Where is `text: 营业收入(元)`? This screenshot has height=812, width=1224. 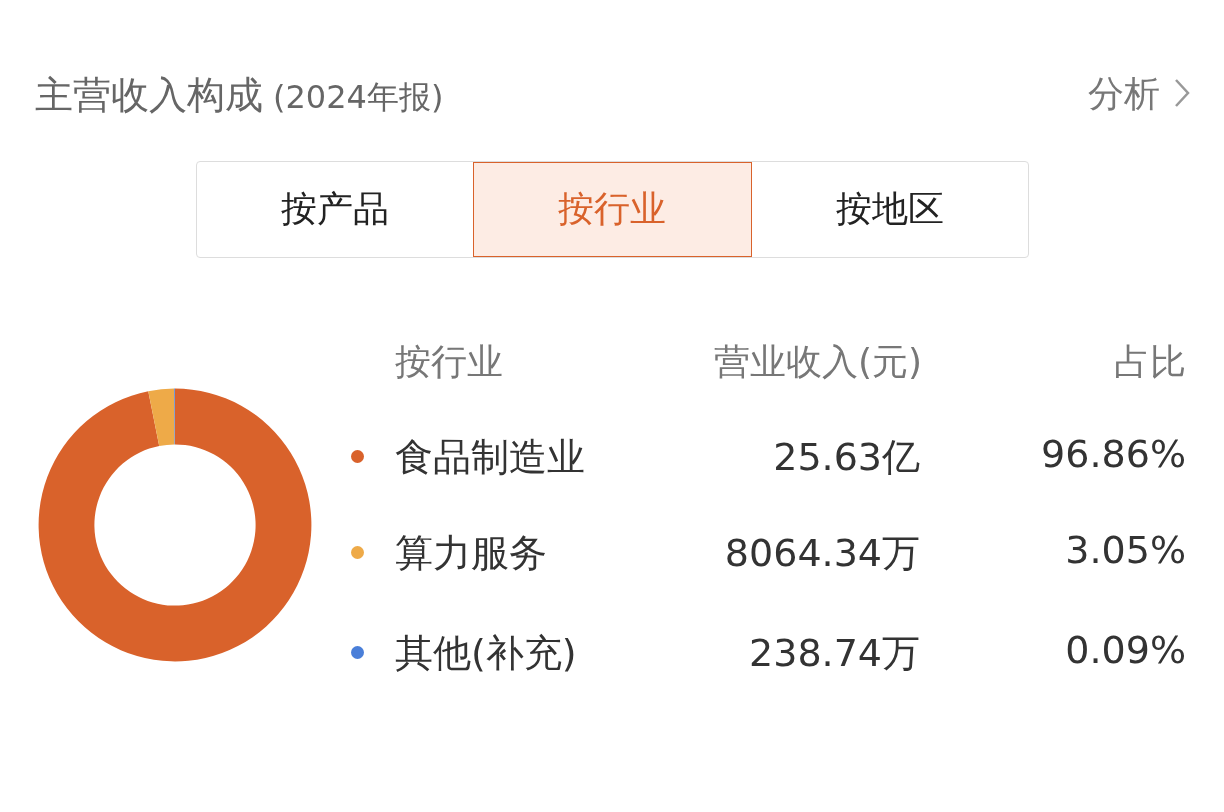 text: 营业收入(元) is located at coordinates (817, 362).